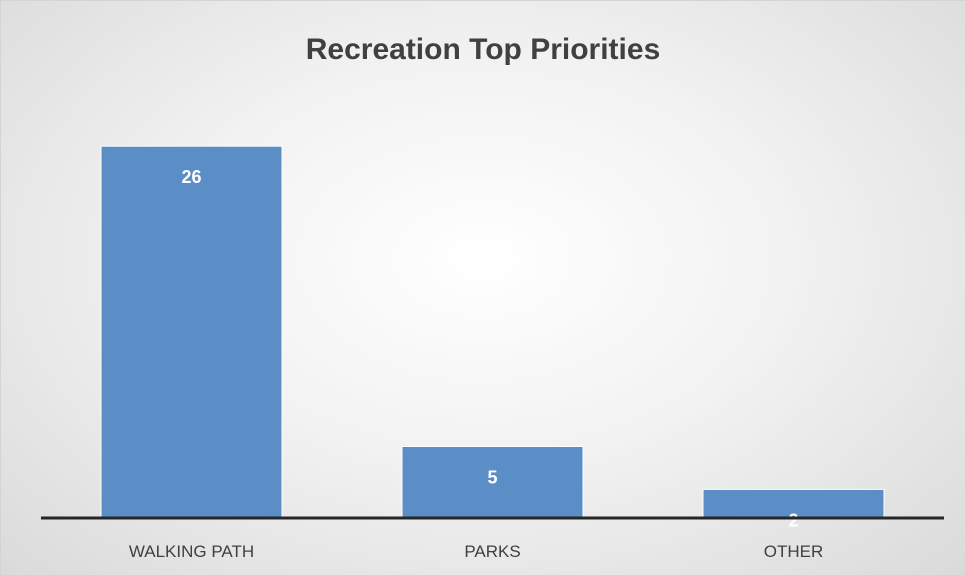  Describe the element at coordinates (483, 49) in the screenshot. I see `chart-title: Recreation Top Priorities` at that location.